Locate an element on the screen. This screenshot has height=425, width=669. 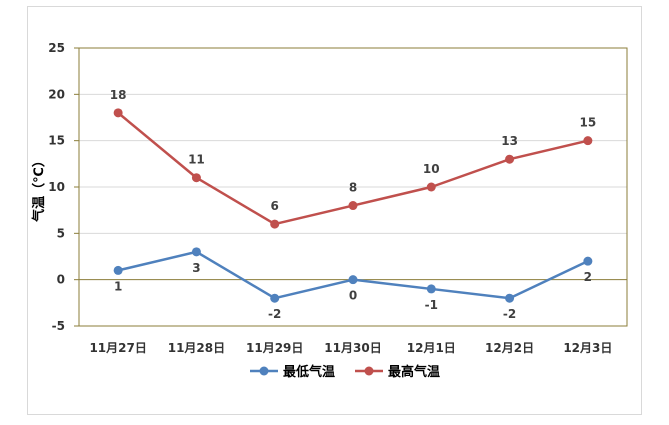
data-label: 18 is located at coordinates (118, 95).